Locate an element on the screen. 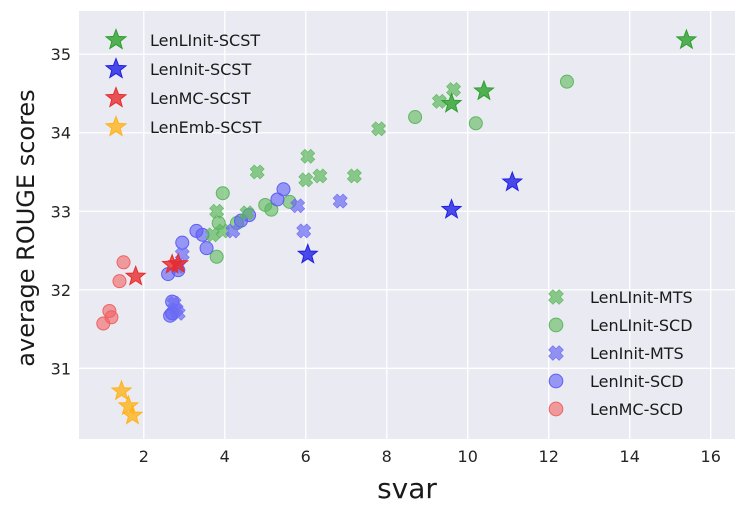 The width and height of the screenshot is (748, 516). legend-label: LenEmb-SCST is located at coordinates (206, 127).